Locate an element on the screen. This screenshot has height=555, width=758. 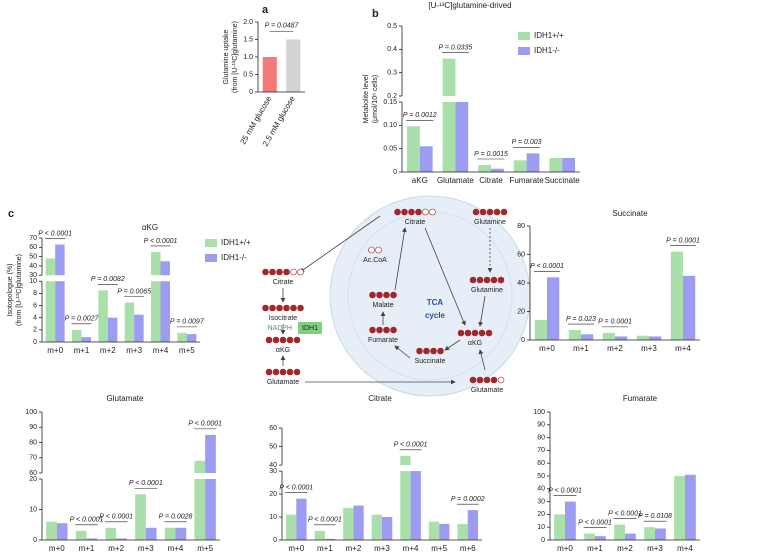
panel-letter: c is located at coordinates (11, 214).